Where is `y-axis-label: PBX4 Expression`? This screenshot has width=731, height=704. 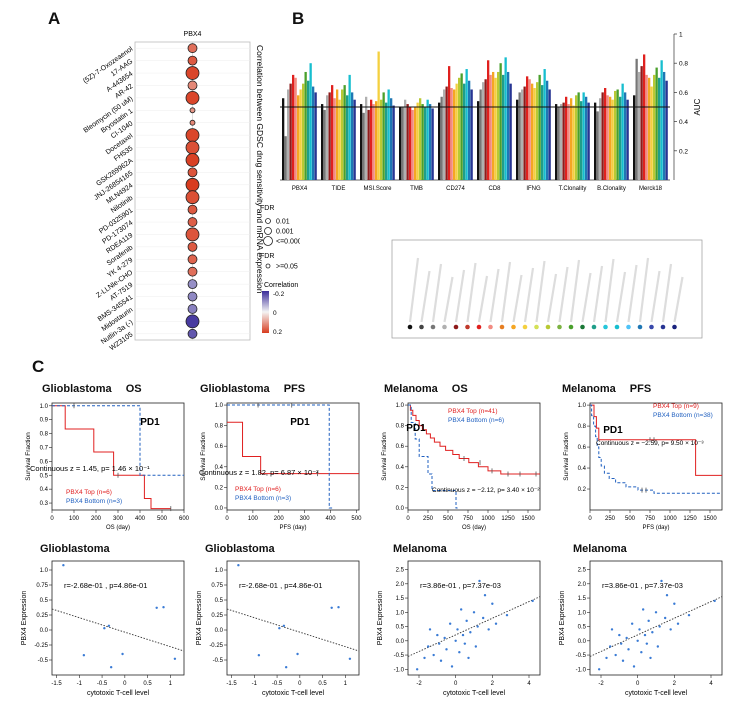
y-axis-label: PBX4 Expression is located at coordinates (24, 618).